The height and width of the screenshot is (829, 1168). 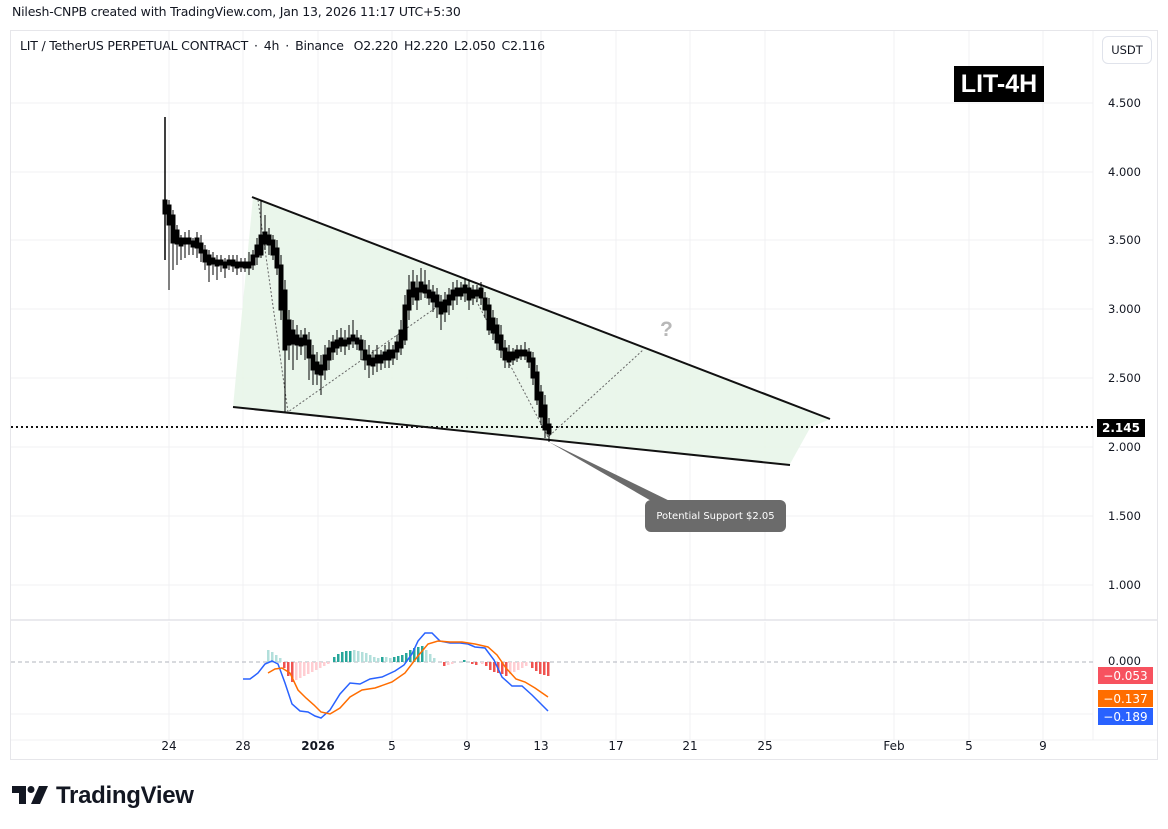 What do you see at coordinates (1121, 428) in the screenshot?
I see `current-price-tag: 2.145` at bounding box center [1121, 428].